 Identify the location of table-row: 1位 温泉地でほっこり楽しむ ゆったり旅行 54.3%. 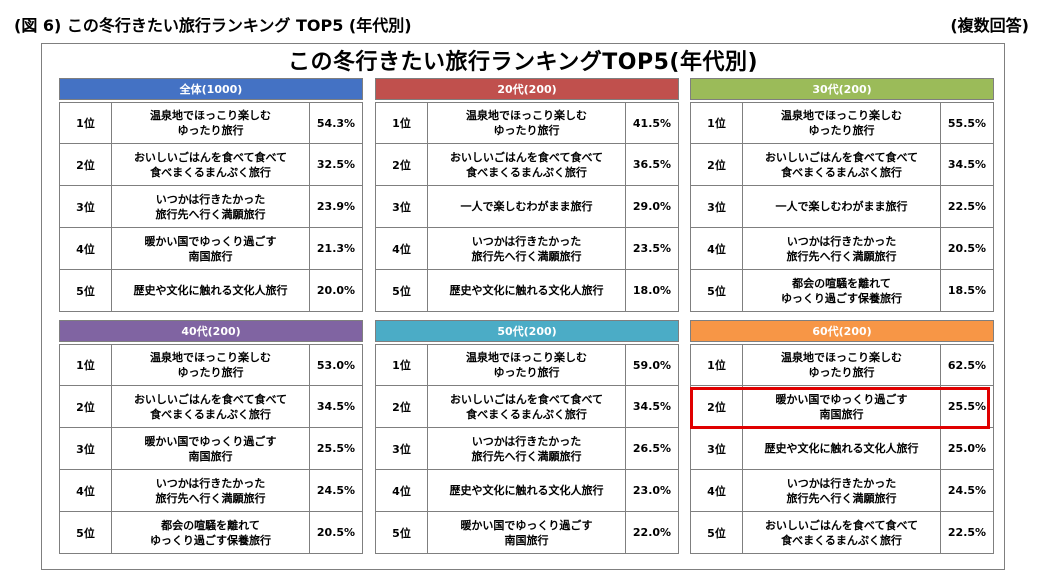
(211, 123).